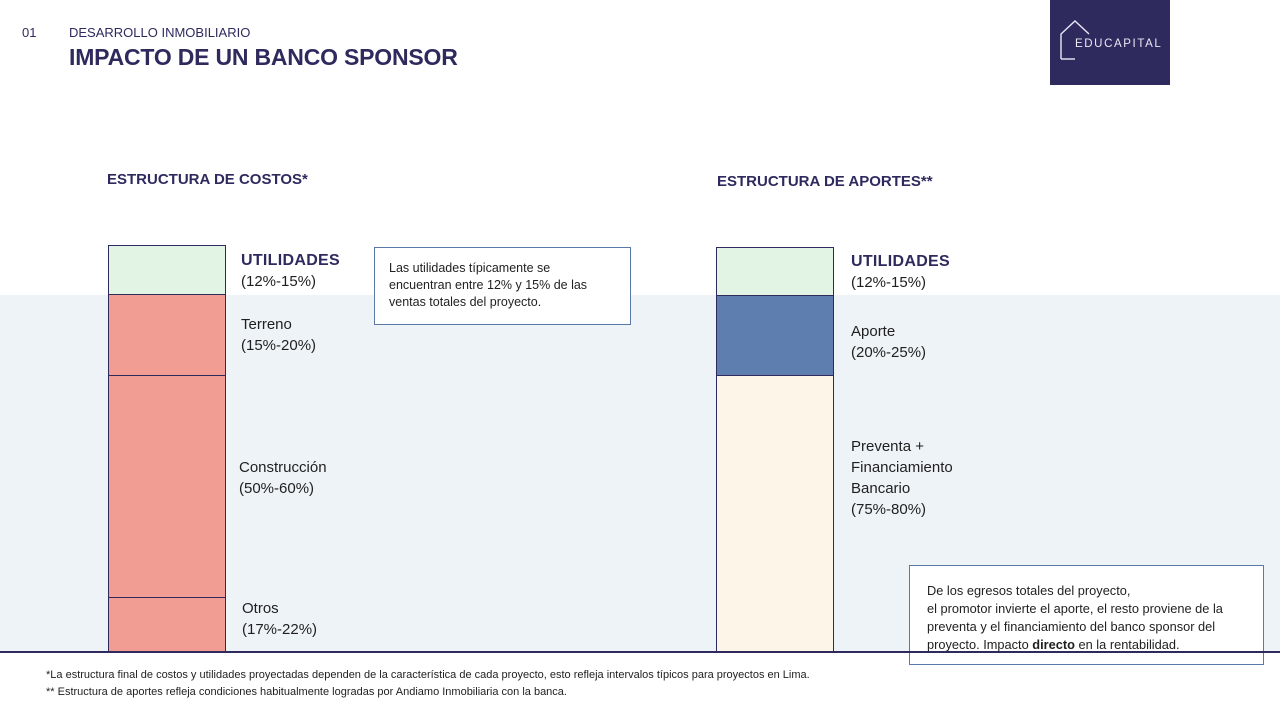 The image size is (1280, 720). I want to click on aporte-callout-text-end: en la rentabilidad., so click(1127, 644).